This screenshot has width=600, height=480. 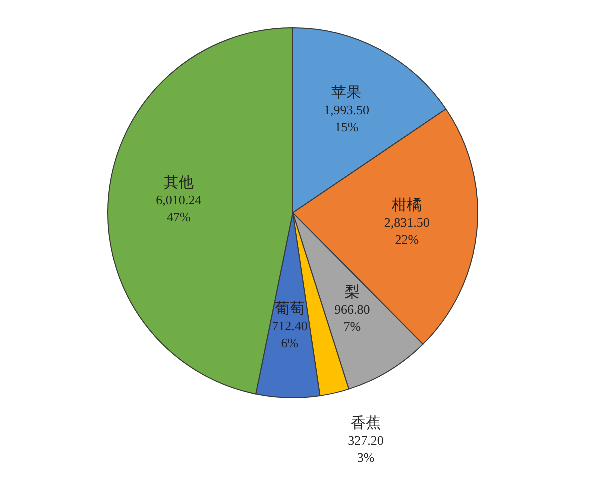 I want to click on data-label: 966.80 7%, so click(x=352, y=318).